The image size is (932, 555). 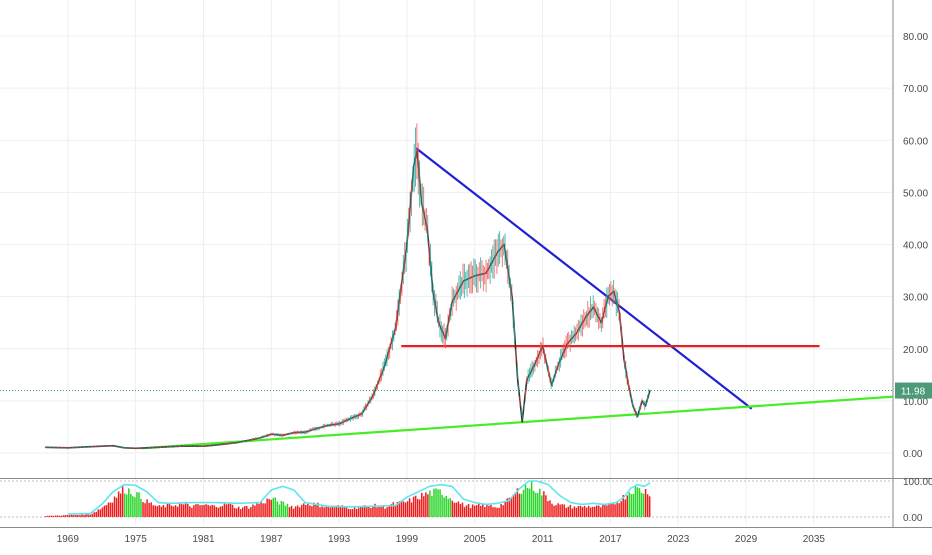 I want to click on indicator-y-tick-label: 0.00, so click(x=913, y=518).